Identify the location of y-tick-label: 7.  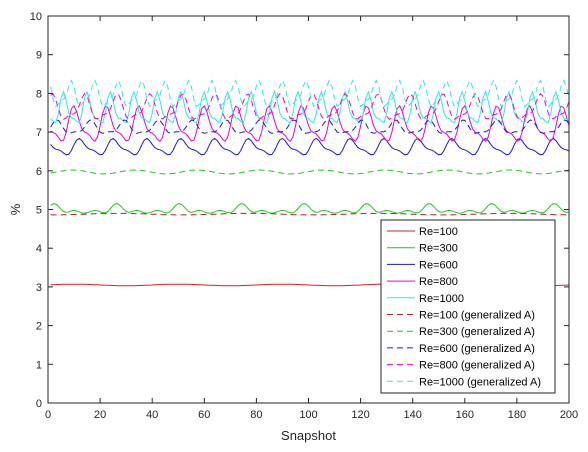
(39, 133).